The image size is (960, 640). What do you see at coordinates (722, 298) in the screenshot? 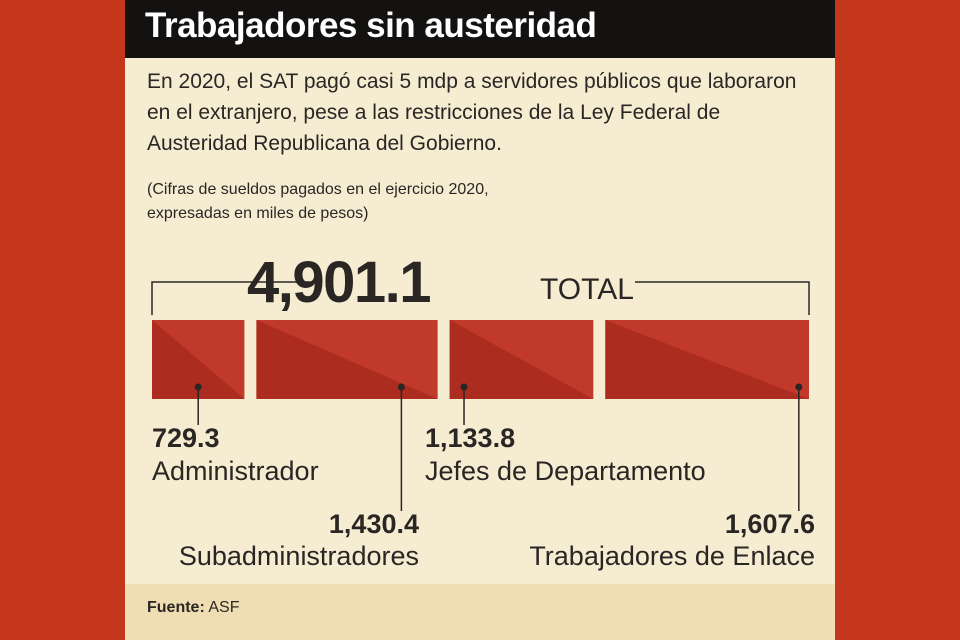
I see `bracket-right` at bounding box center [722, 298].